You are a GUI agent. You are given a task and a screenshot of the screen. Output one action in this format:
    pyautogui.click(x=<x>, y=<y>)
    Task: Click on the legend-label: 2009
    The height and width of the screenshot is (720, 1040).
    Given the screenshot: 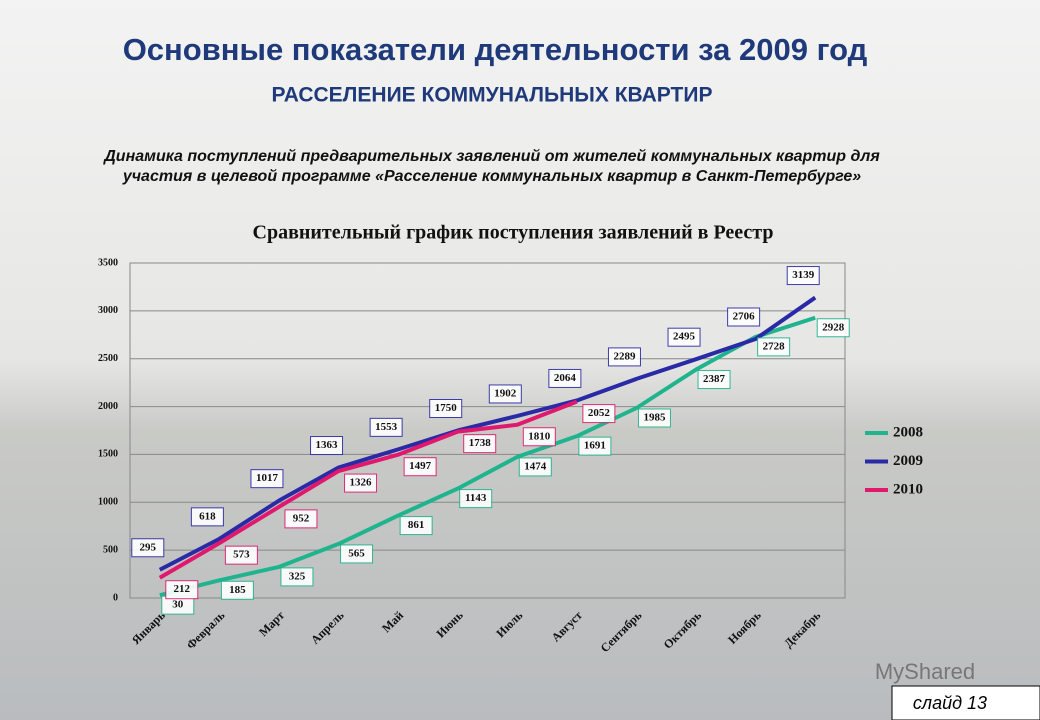 What is the action you would take?
    pyautogui.click(x=908, y=461)
    